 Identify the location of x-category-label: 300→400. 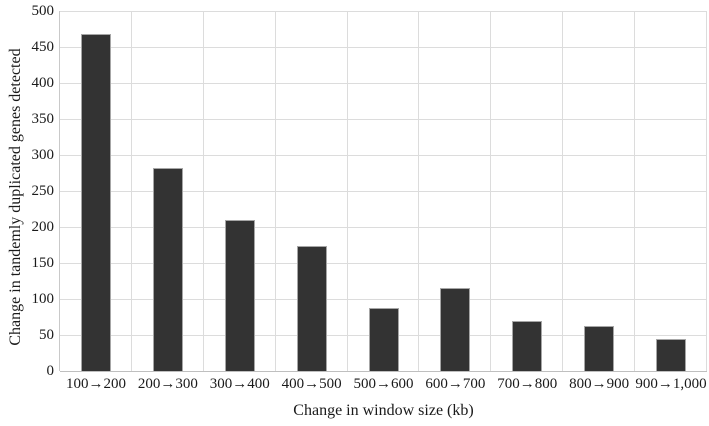
(239, 384).